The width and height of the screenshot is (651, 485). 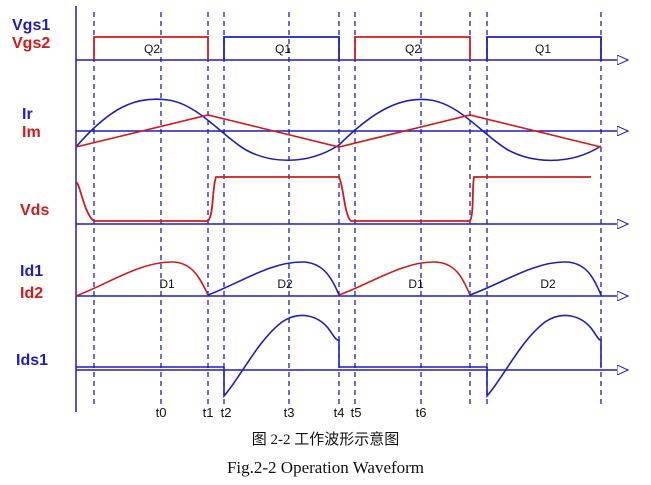 I want to click on label-id1: Id1, so click(x=31, y=272).